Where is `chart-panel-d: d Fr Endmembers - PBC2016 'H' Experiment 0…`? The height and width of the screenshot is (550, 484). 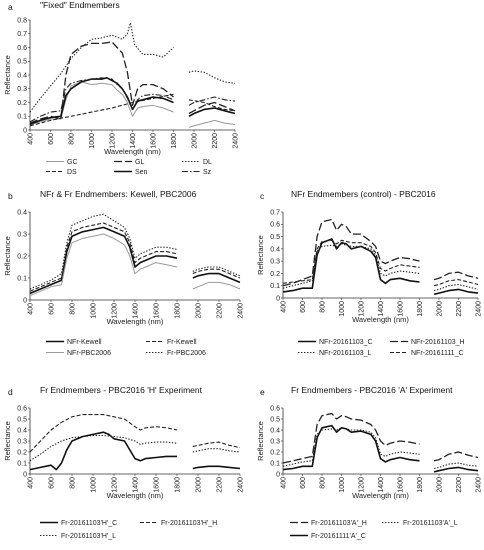
chart-panel-d: d Fr Endmembers - PBC2016 'H' Experiment 0… is located at coordinates (123, 462).